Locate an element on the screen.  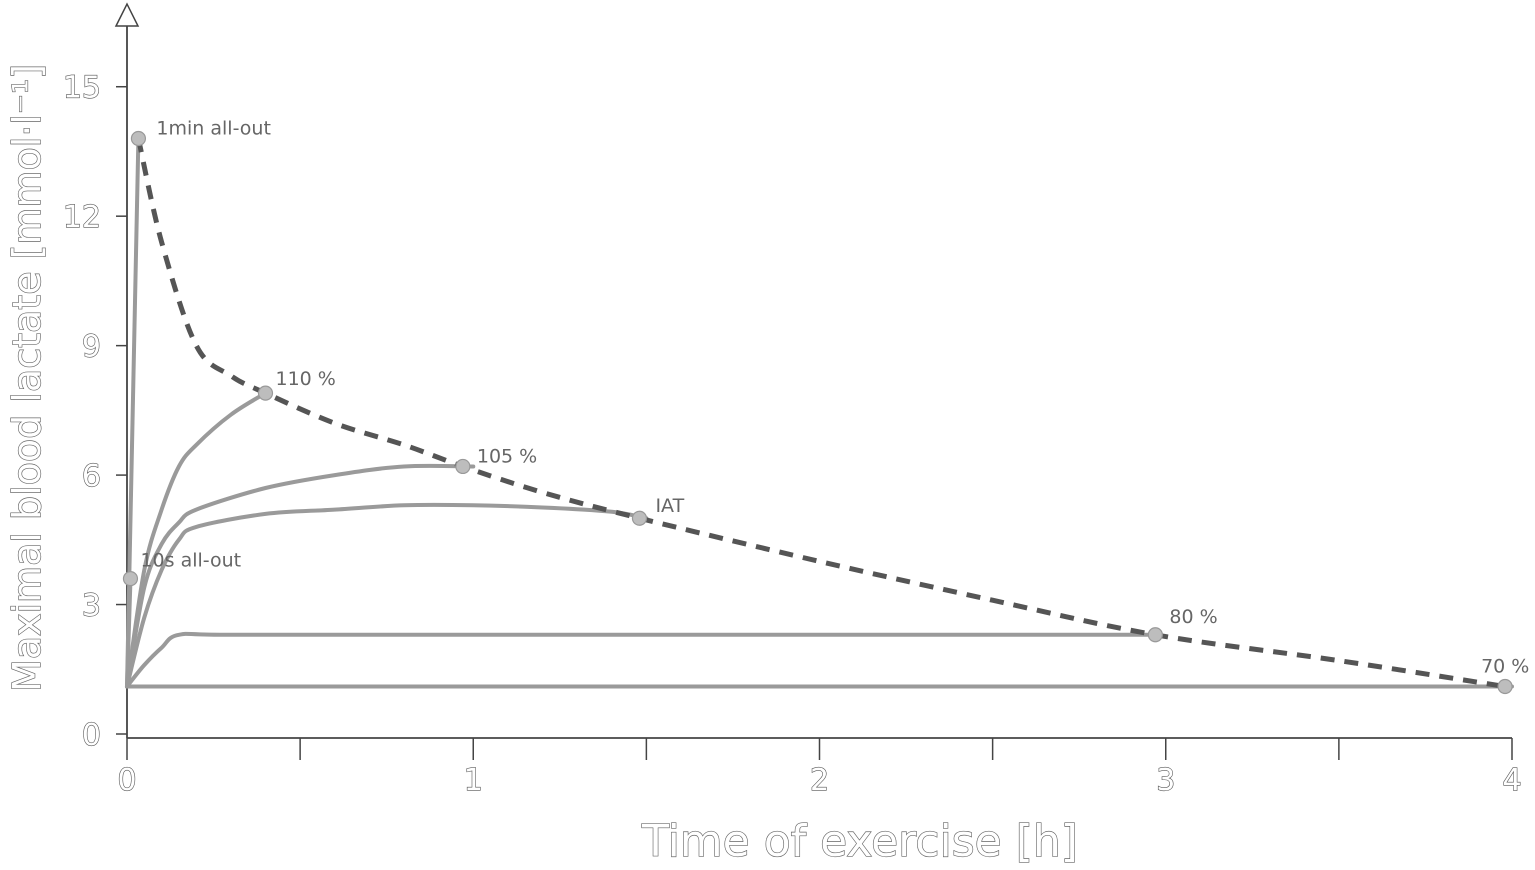
series-label-iat: IAT is located at coordinates (669, 506).